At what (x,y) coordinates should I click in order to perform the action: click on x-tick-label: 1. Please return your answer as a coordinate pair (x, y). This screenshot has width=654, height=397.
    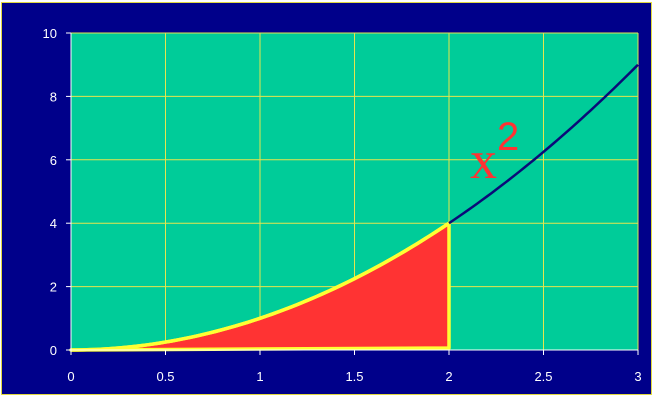
    Looking at the image, I should click on (259, 376).